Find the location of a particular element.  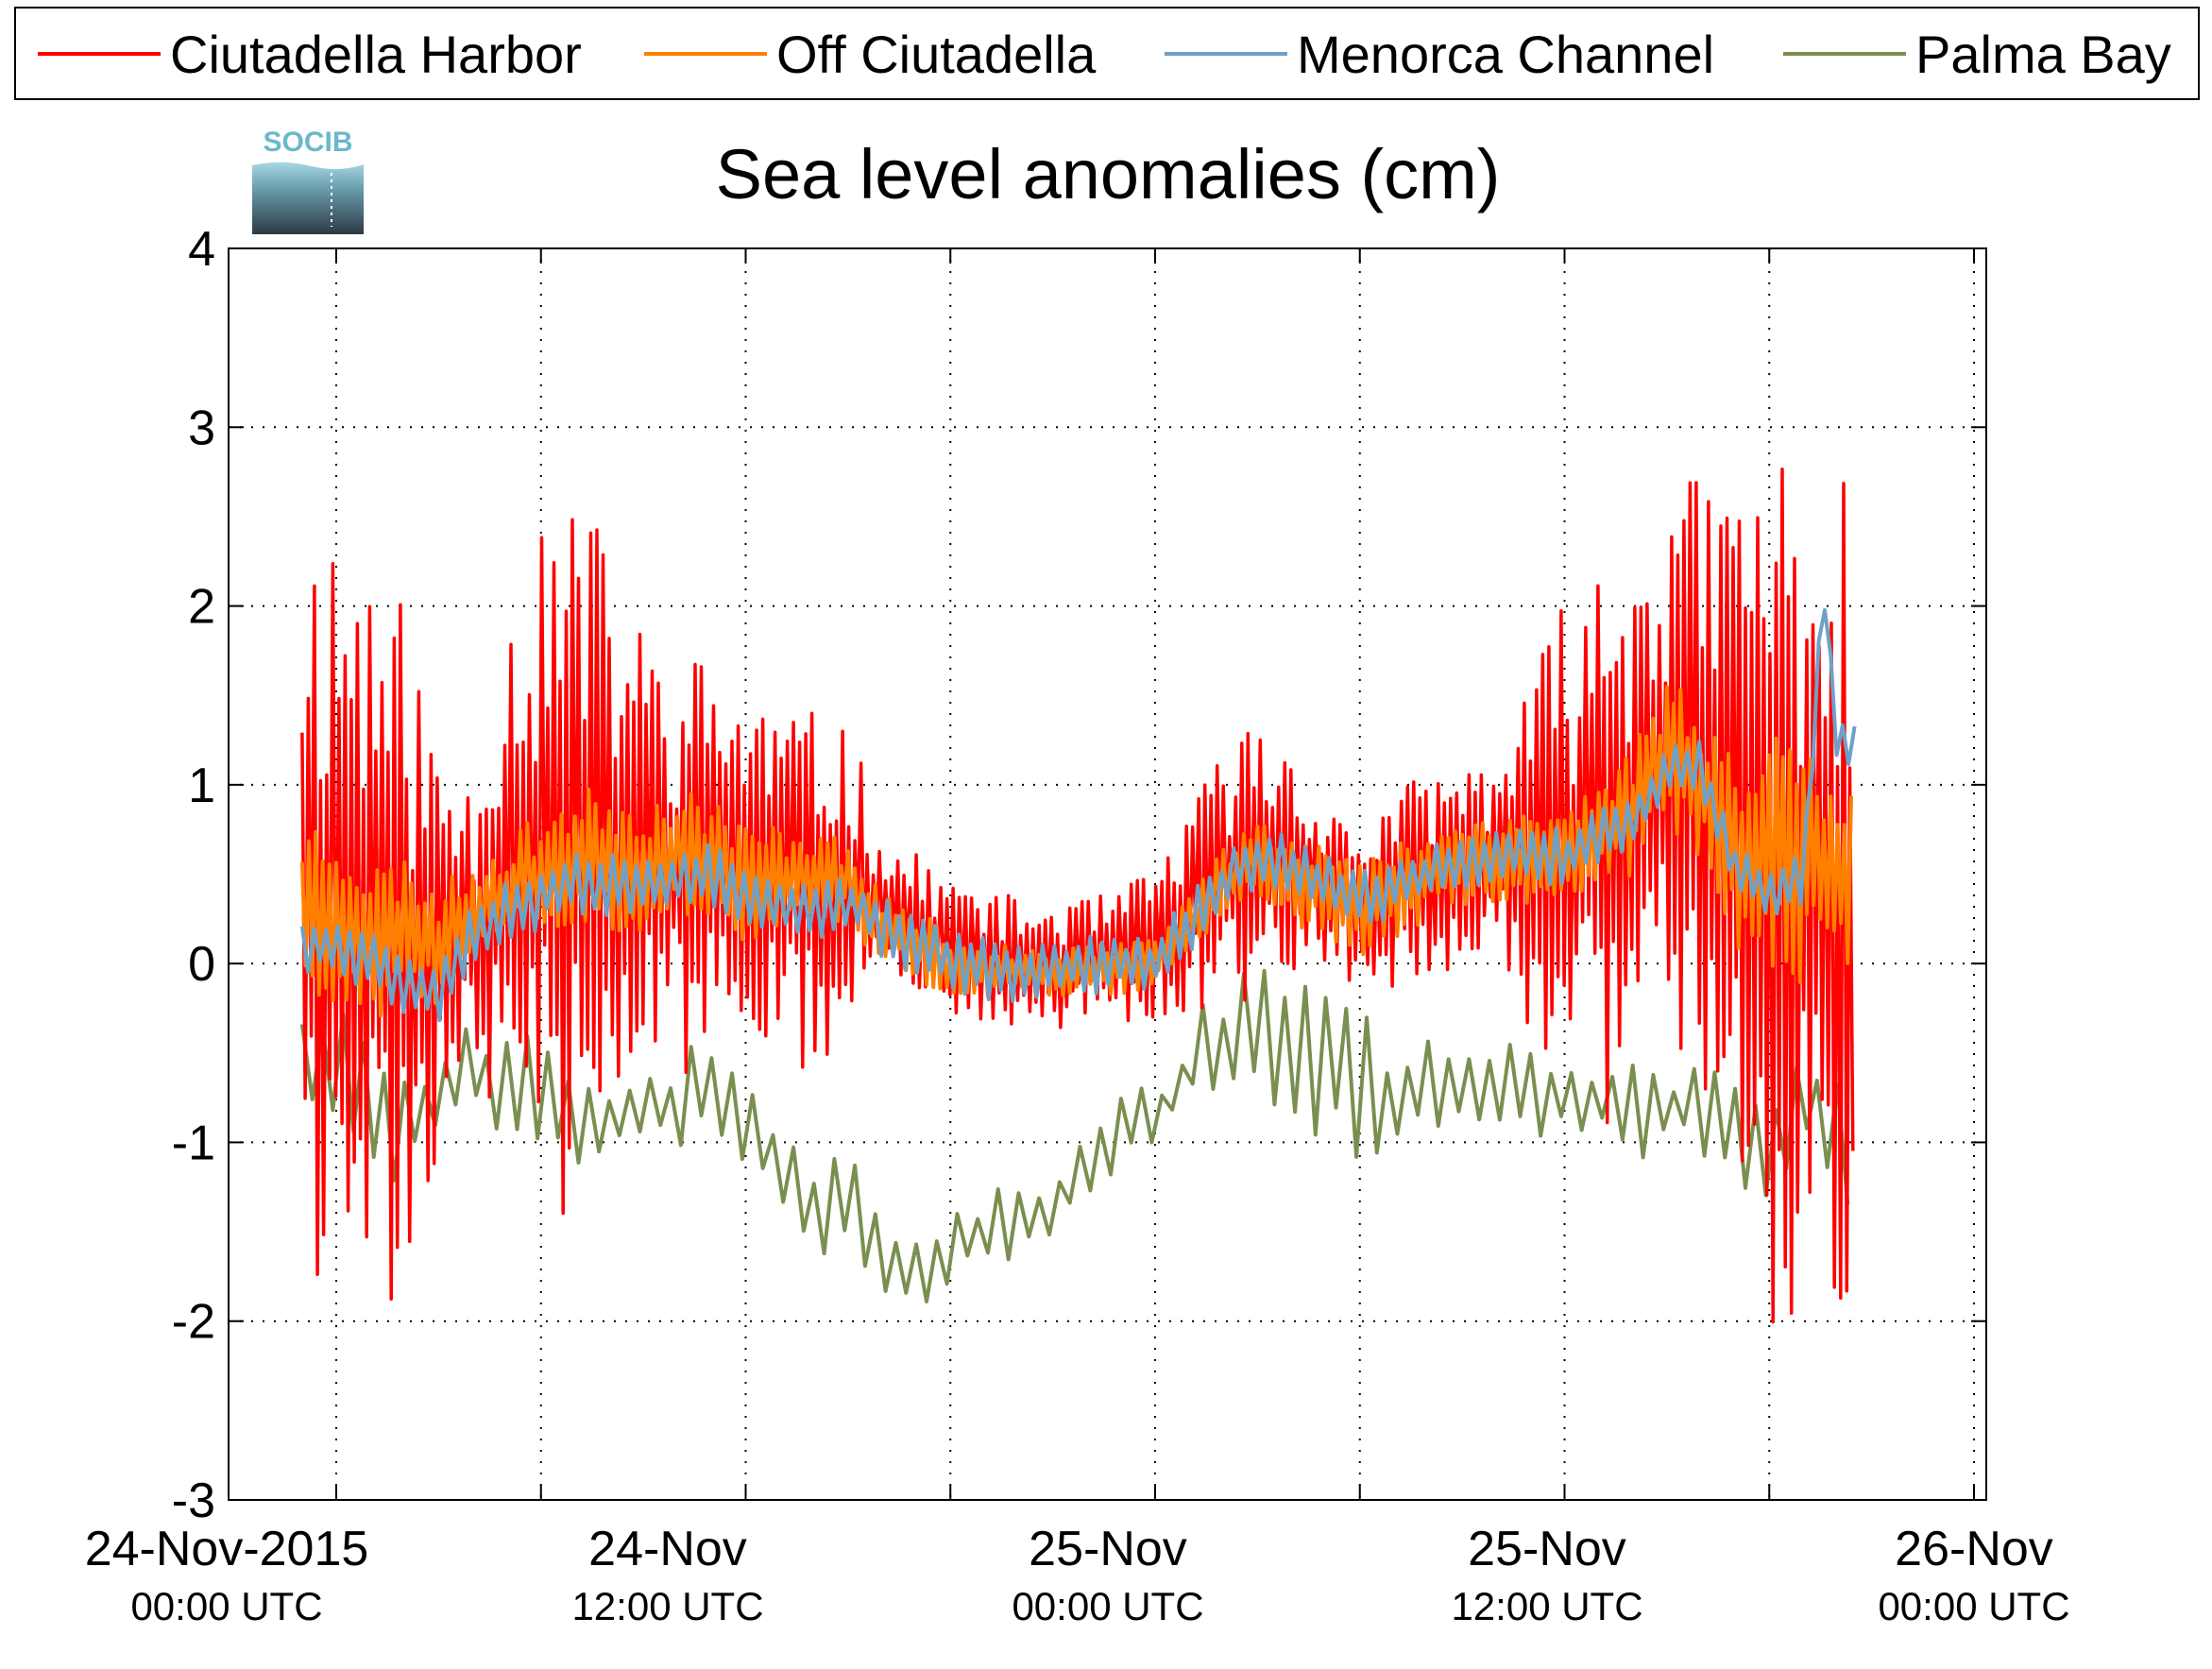

y-tick-label: -2 is located at coordinates (193, 1322).